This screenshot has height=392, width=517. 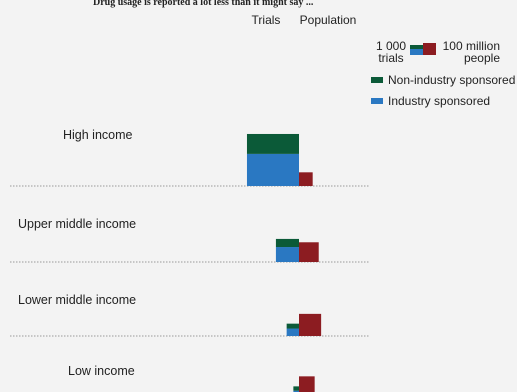 I want to click on legend-scale-trials-unit: trials, so click(x=390, y=58).